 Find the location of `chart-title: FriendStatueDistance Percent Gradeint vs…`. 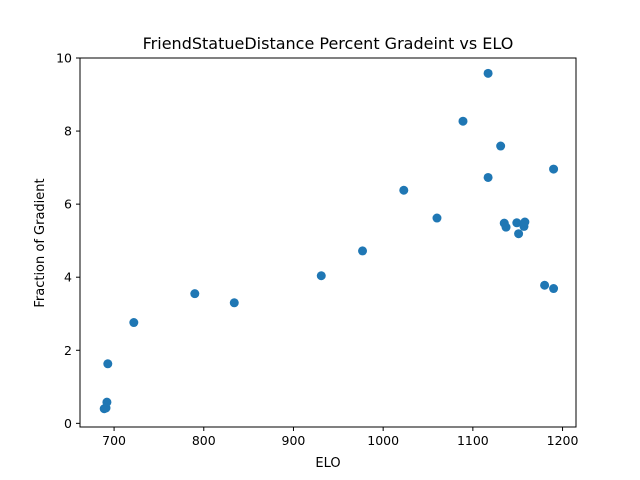

chart-title: FriendStatueDistance Percent Gradeint vs… is located at coordinates (328, 43).